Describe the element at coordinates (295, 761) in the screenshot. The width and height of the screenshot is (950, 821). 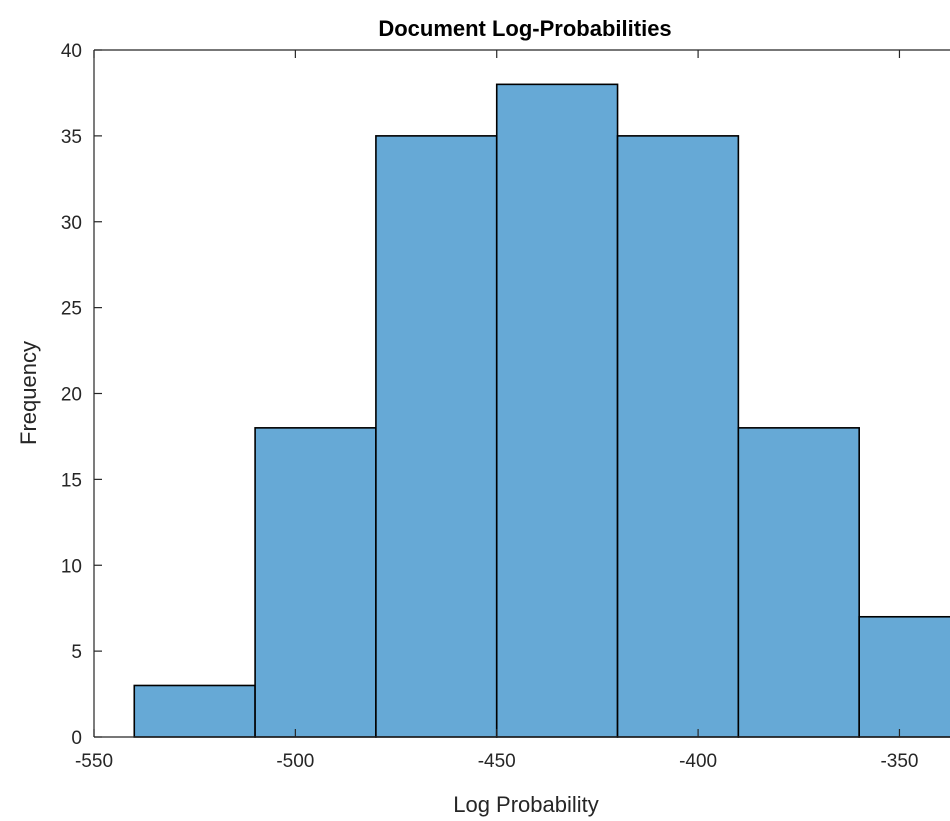
I see `x-tick-label: -500` at that location.